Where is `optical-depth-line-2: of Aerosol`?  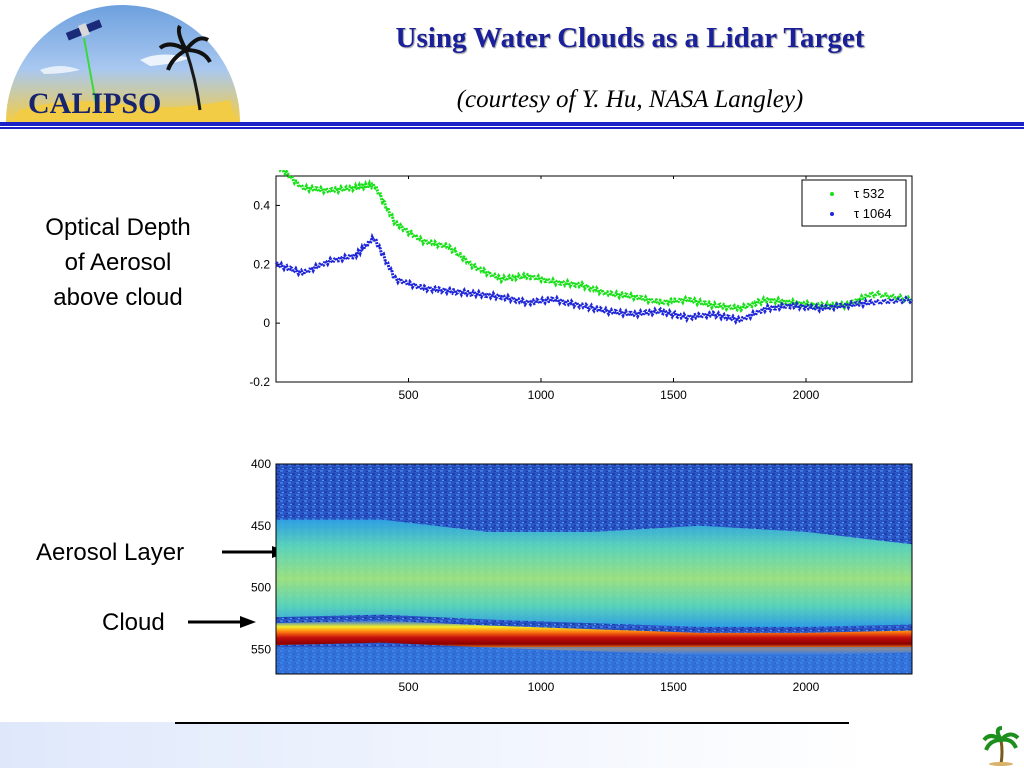 optical-depth-line-2: of Aerosol is located at coordinates (118, 262).